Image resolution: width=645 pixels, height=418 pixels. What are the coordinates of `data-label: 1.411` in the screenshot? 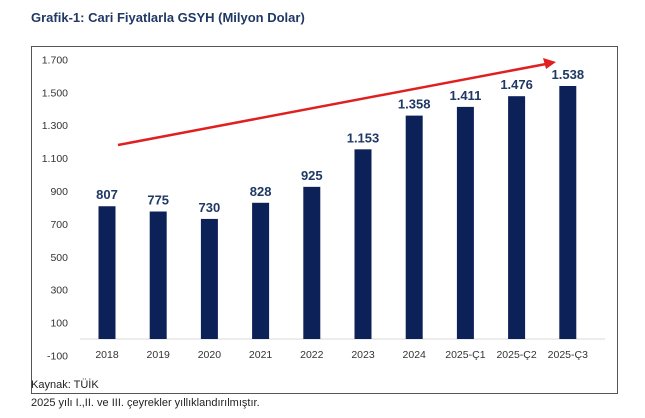 It's located at (465, 95).